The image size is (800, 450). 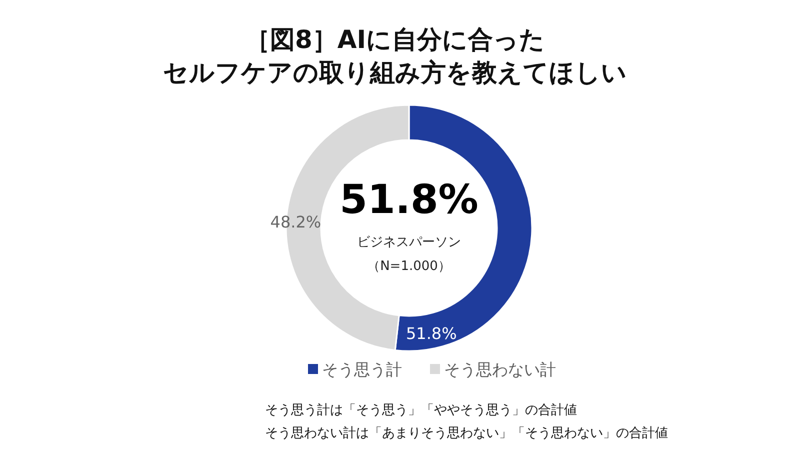 I want to click on chart-subtitle: セルフケアの取り組み方を教えてほしい, so click(x=395, y=72).